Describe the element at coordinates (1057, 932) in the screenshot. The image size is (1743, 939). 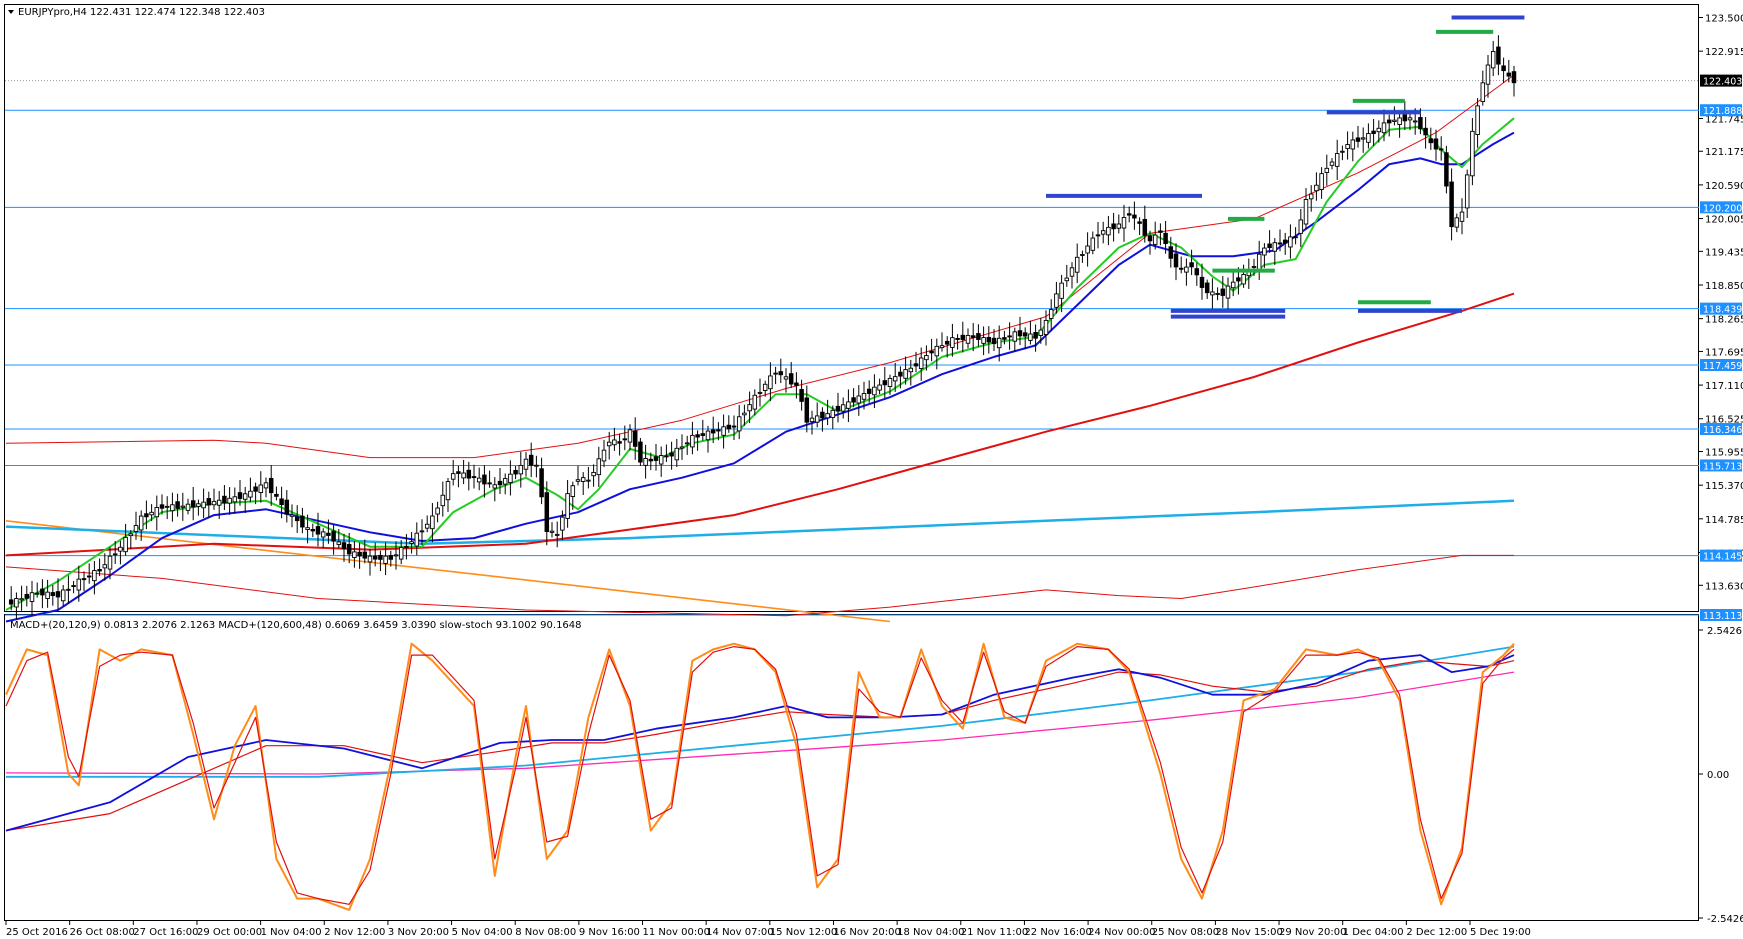
I see `x-tick-label: 22 Nov 16:00` at that location.